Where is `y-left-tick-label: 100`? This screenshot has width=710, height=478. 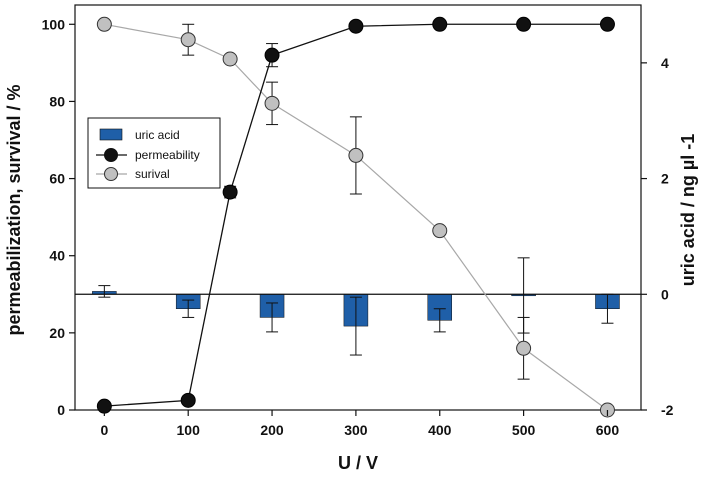
y-left-tick-label: 100 is located at coordinates (54, 24).